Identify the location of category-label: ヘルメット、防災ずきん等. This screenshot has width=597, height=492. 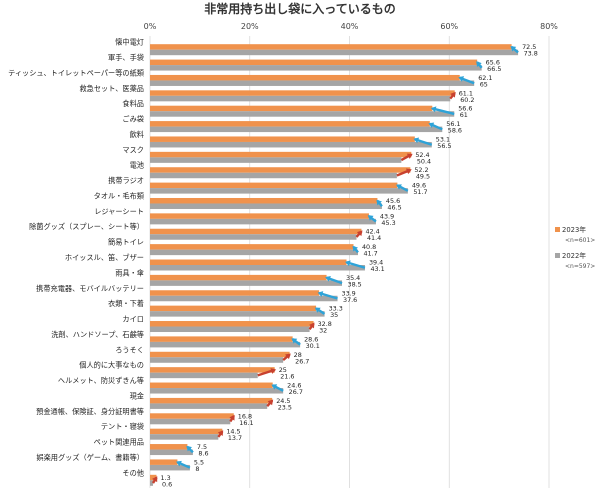
(101, 380).